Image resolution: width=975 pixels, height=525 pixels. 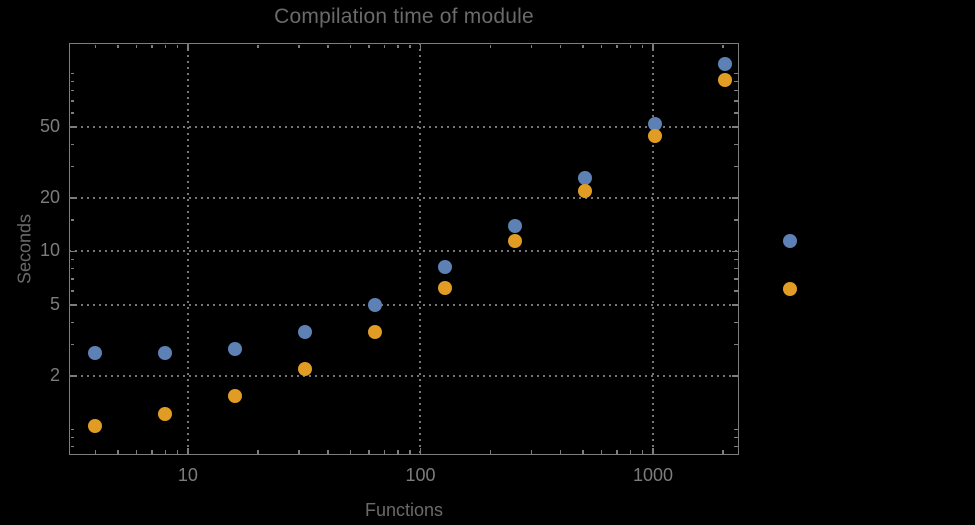 What do you see at coordinates (187, 475) in the screenshot?
I see `x-tick-label: 10` at bounding box center [187, 475].